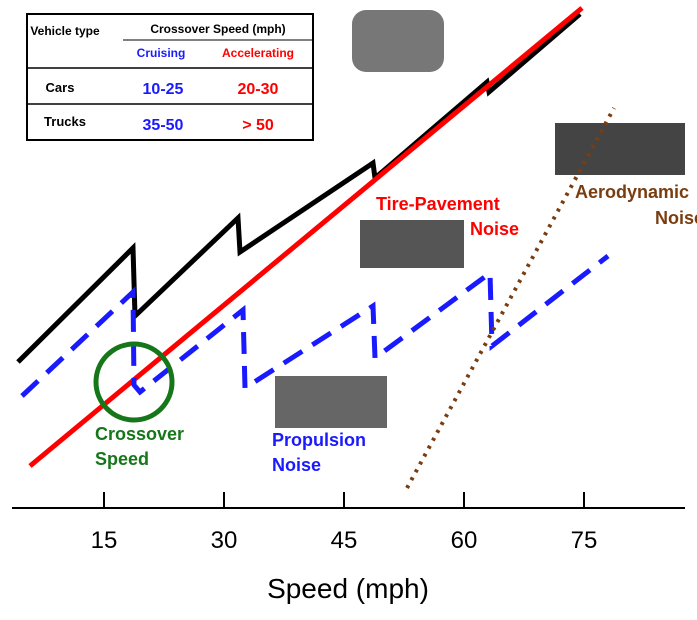 This screenshot has width=697, height=620. What do you see at coordinates (258, 125) in the screenshot?
I see `cell: > 50` at bounding box center [258, 125].